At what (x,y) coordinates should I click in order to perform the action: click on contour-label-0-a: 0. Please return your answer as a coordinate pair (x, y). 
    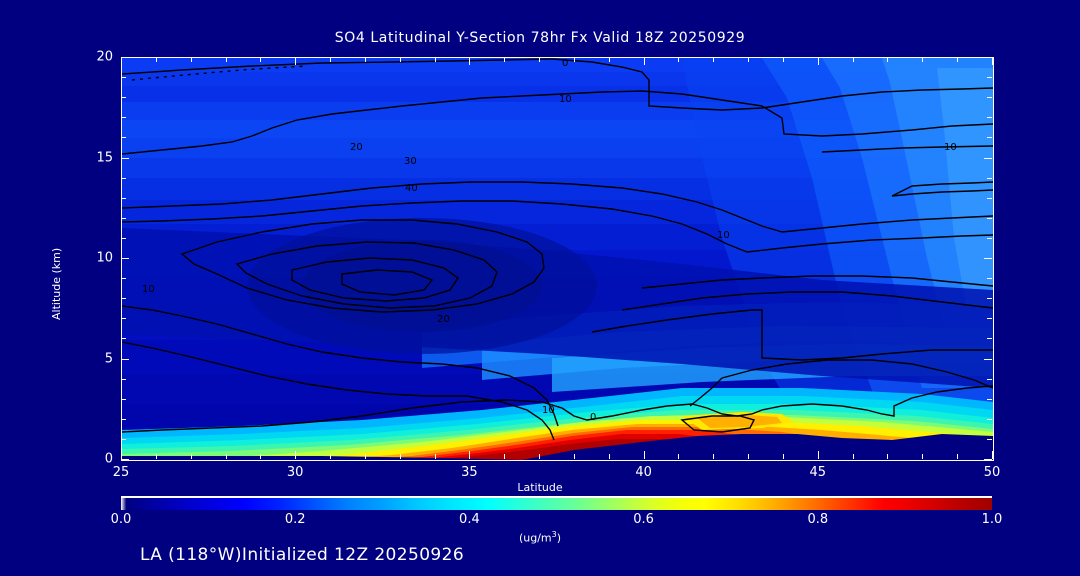
    Looking at the image, I should click on (593, 417).